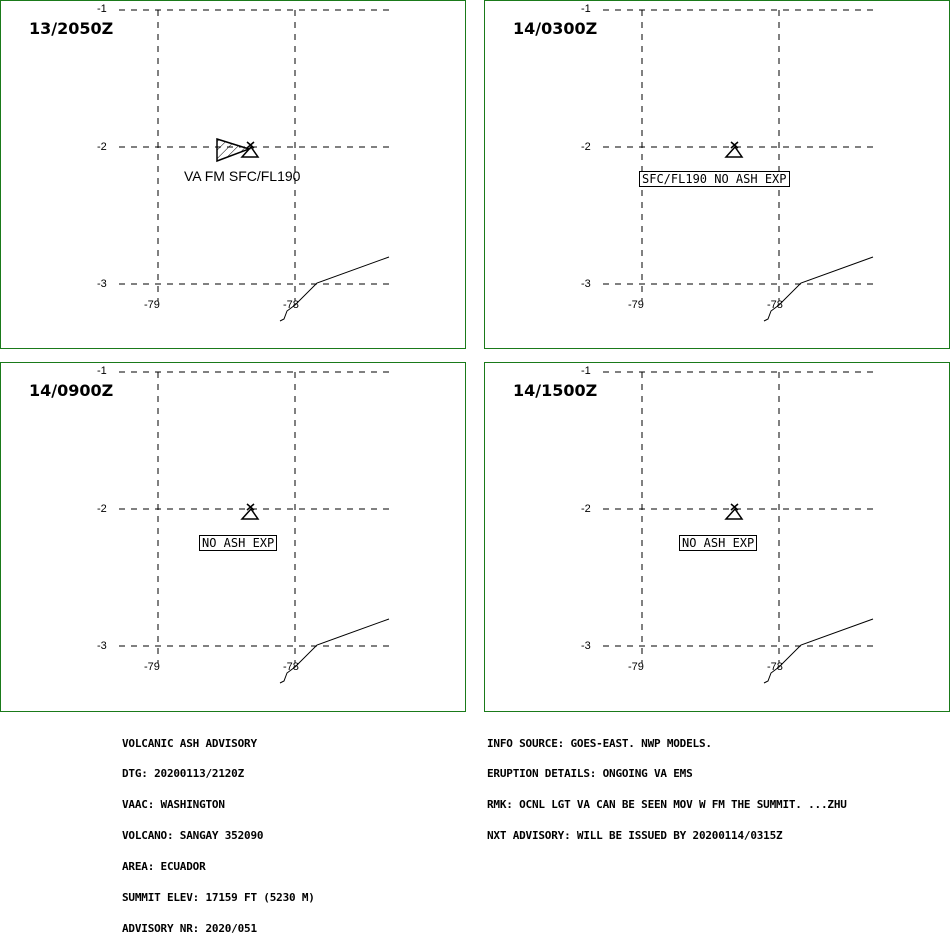 This screenshot has height=945, width=950. What do you see at coordinates (173, 805) in the screenshot?
I see `advisory-line: VAAC: WASHINGTON` at bounding box center [173, 805].